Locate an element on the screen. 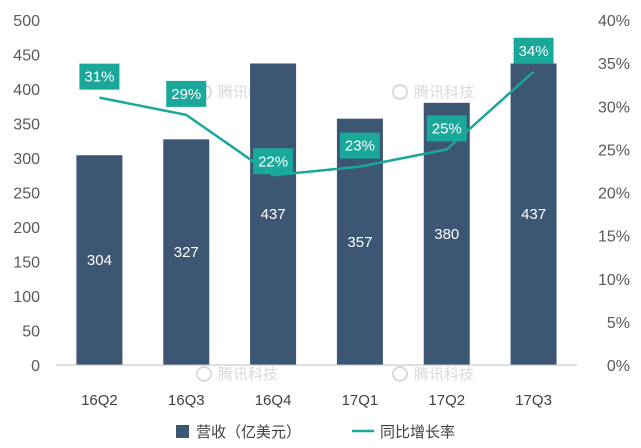  x-tick-label: 17Q3 is located at coordinates (533, 400).